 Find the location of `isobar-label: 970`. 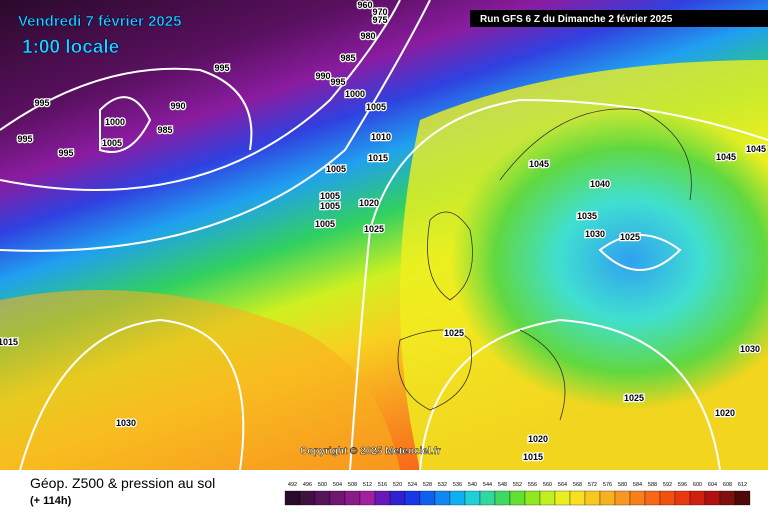

isobar-label: 970 is located at coordinates (379, 12).